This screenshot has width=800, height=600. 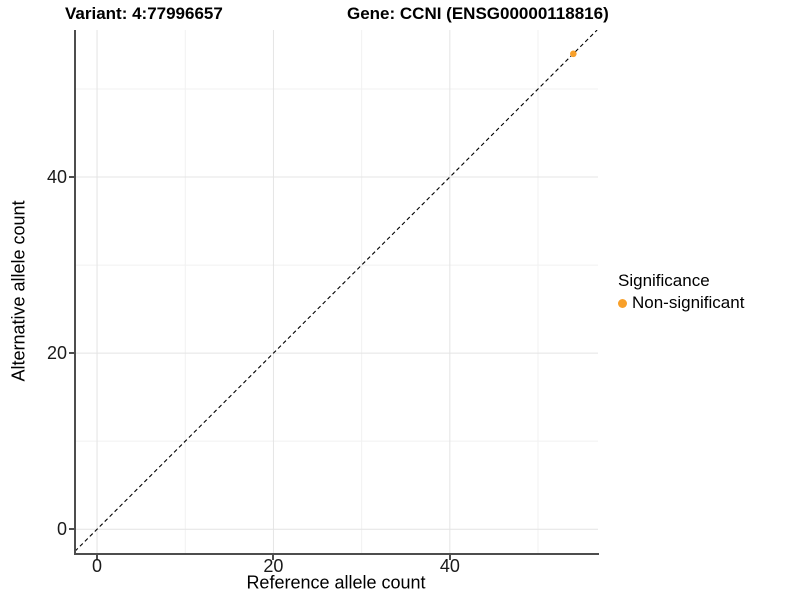 I want to click on legend-items: Non-significant, so click(x=681, y=303).